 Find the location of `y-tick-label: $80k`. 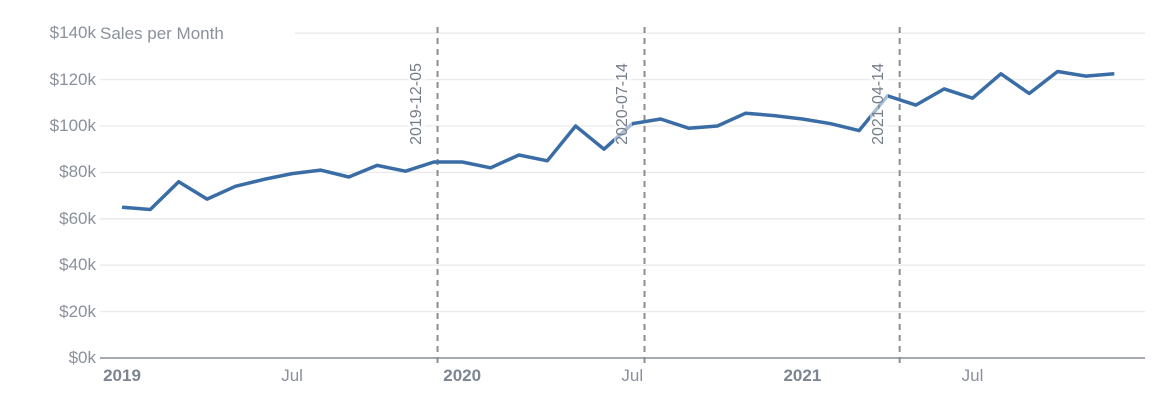

y-tick-label: $80k is located at coordinates (77, 172).